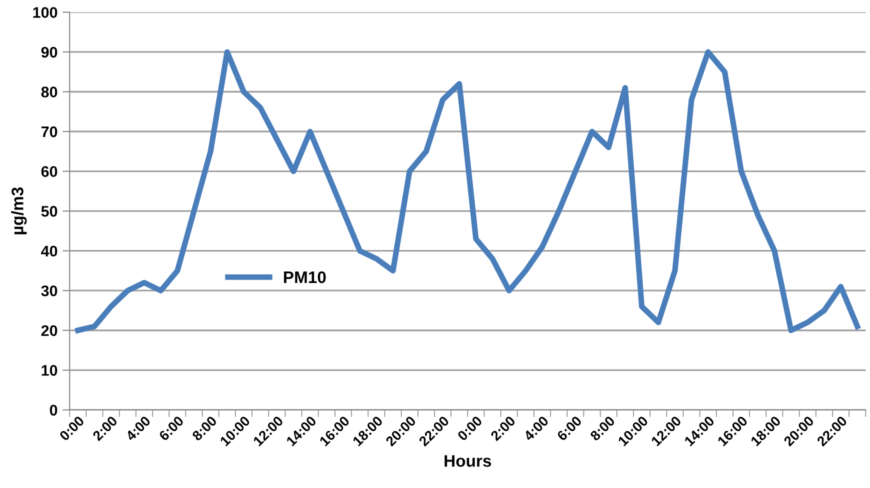 Image resolution: width=870 pixels, height=488 pixels. I want to click on y-tick-label: 0, so click(54, 410).